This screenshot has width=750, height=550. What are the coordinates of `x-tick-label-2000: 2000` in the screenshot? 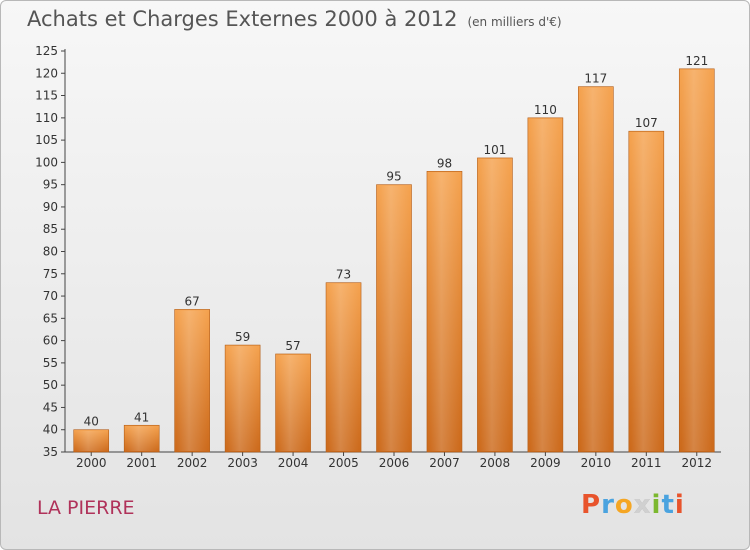 It's located at (91, 463).